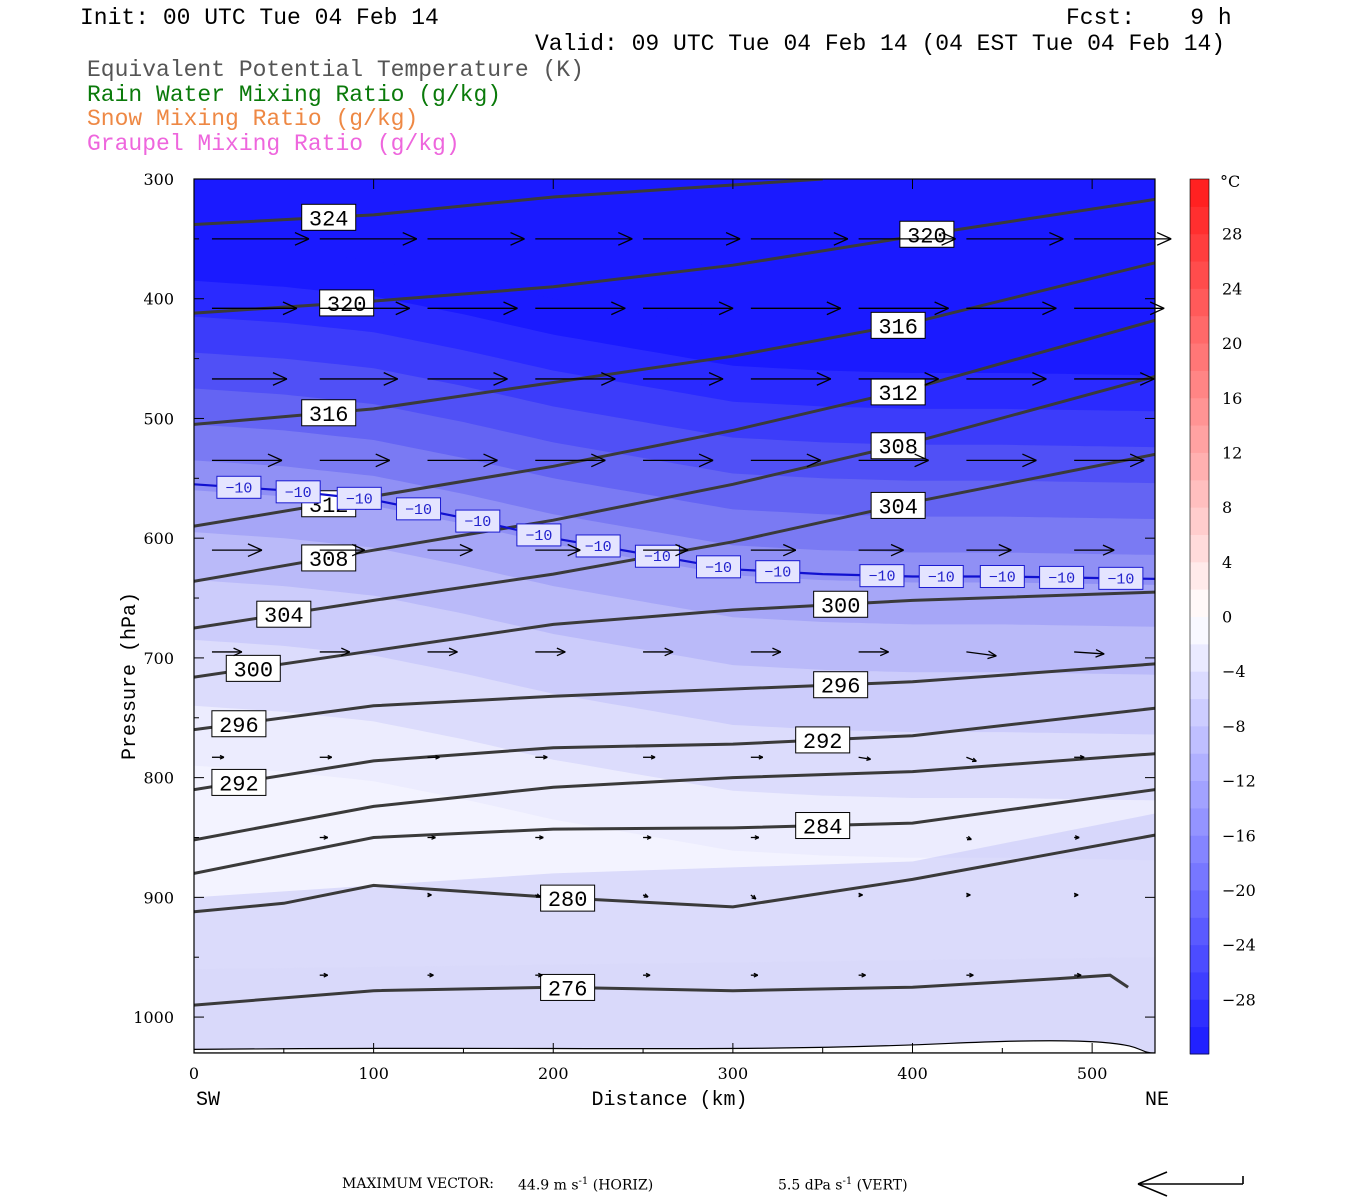 The image size is (1350, 1202). What do you see at coordinates (373, 1073) in the screenshot?
I see `x-tick-label: 100` at bounding box center [373, 1073].